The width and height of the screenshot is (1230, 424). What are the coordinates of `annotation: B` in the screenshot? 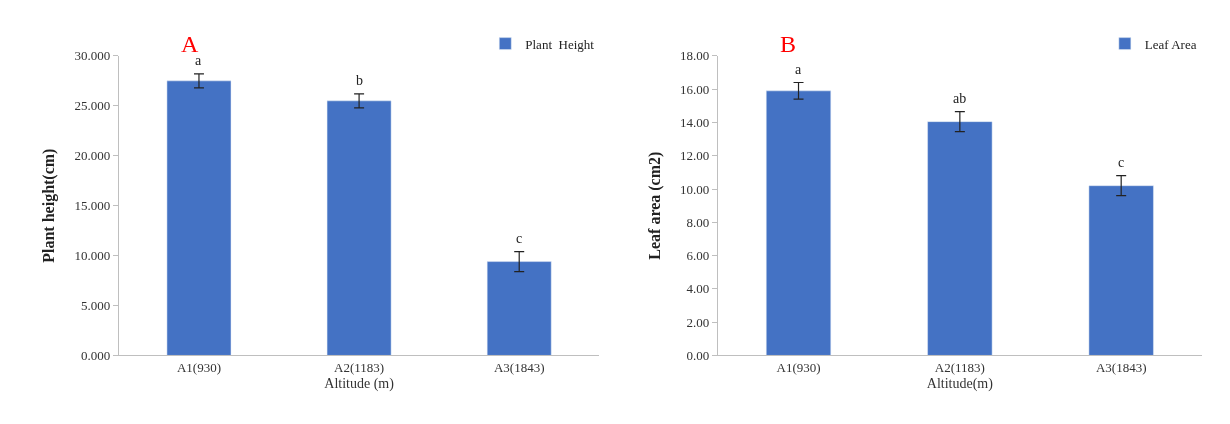 It's located at (788, 44).